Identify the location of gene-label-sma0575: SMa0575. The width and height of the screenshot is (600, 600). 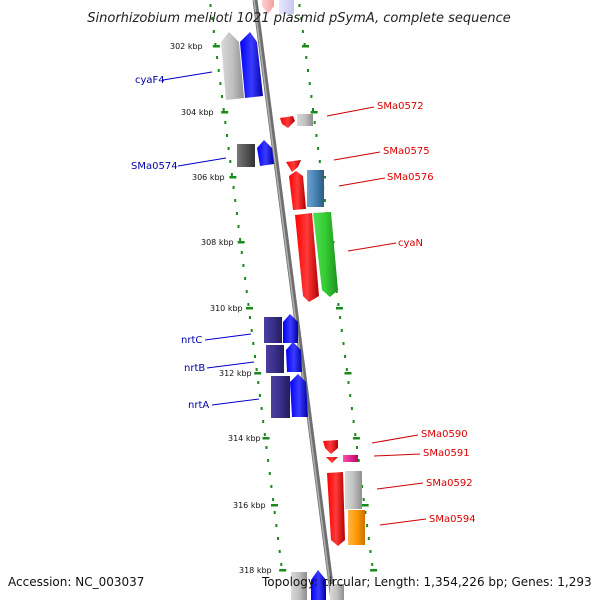
(406, 151).